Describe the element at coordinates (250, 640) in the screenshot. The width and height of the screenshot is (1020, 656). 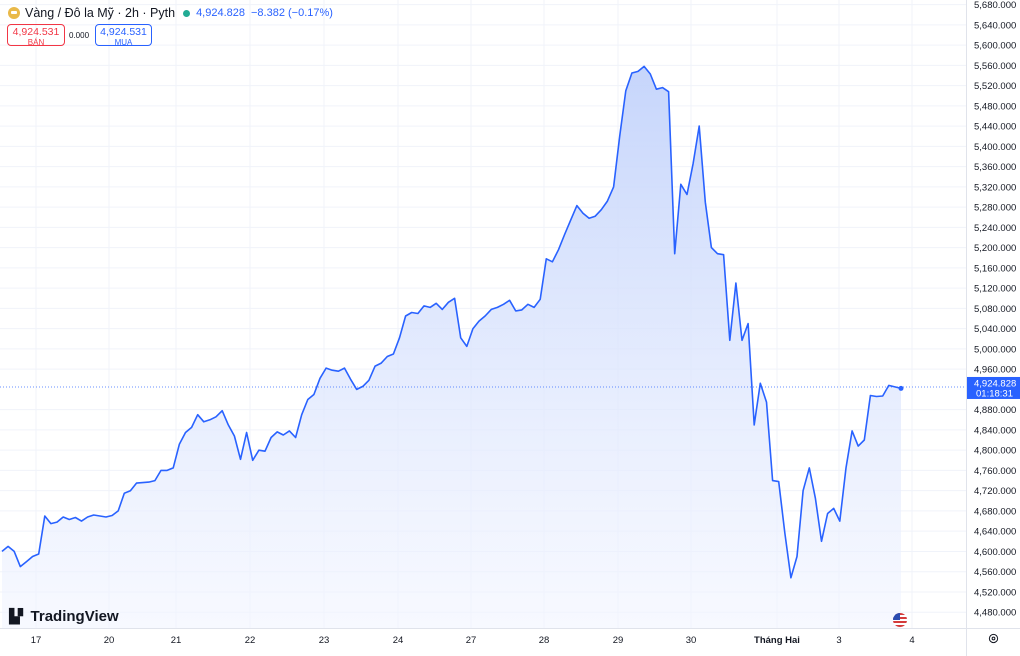
I see `x-tick-label: 22` at that location.